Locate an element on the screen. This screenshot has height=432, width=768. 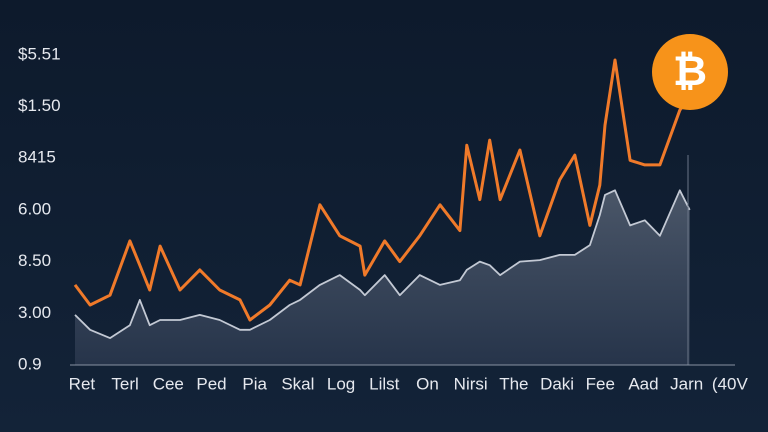
y-tick-label: $1.50 is located at coordinates (39, 105).